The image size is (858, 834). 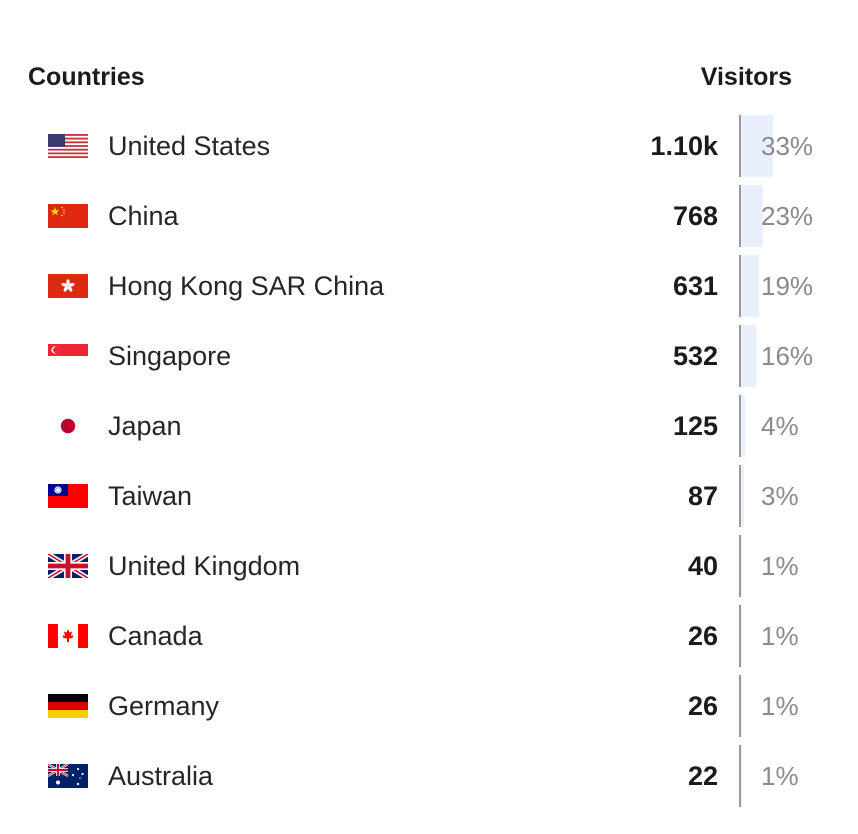 What do you see at coordinates (695, 286) in the screenshot?
I see `visitor-count: 631` at bounding box center [695, 286].